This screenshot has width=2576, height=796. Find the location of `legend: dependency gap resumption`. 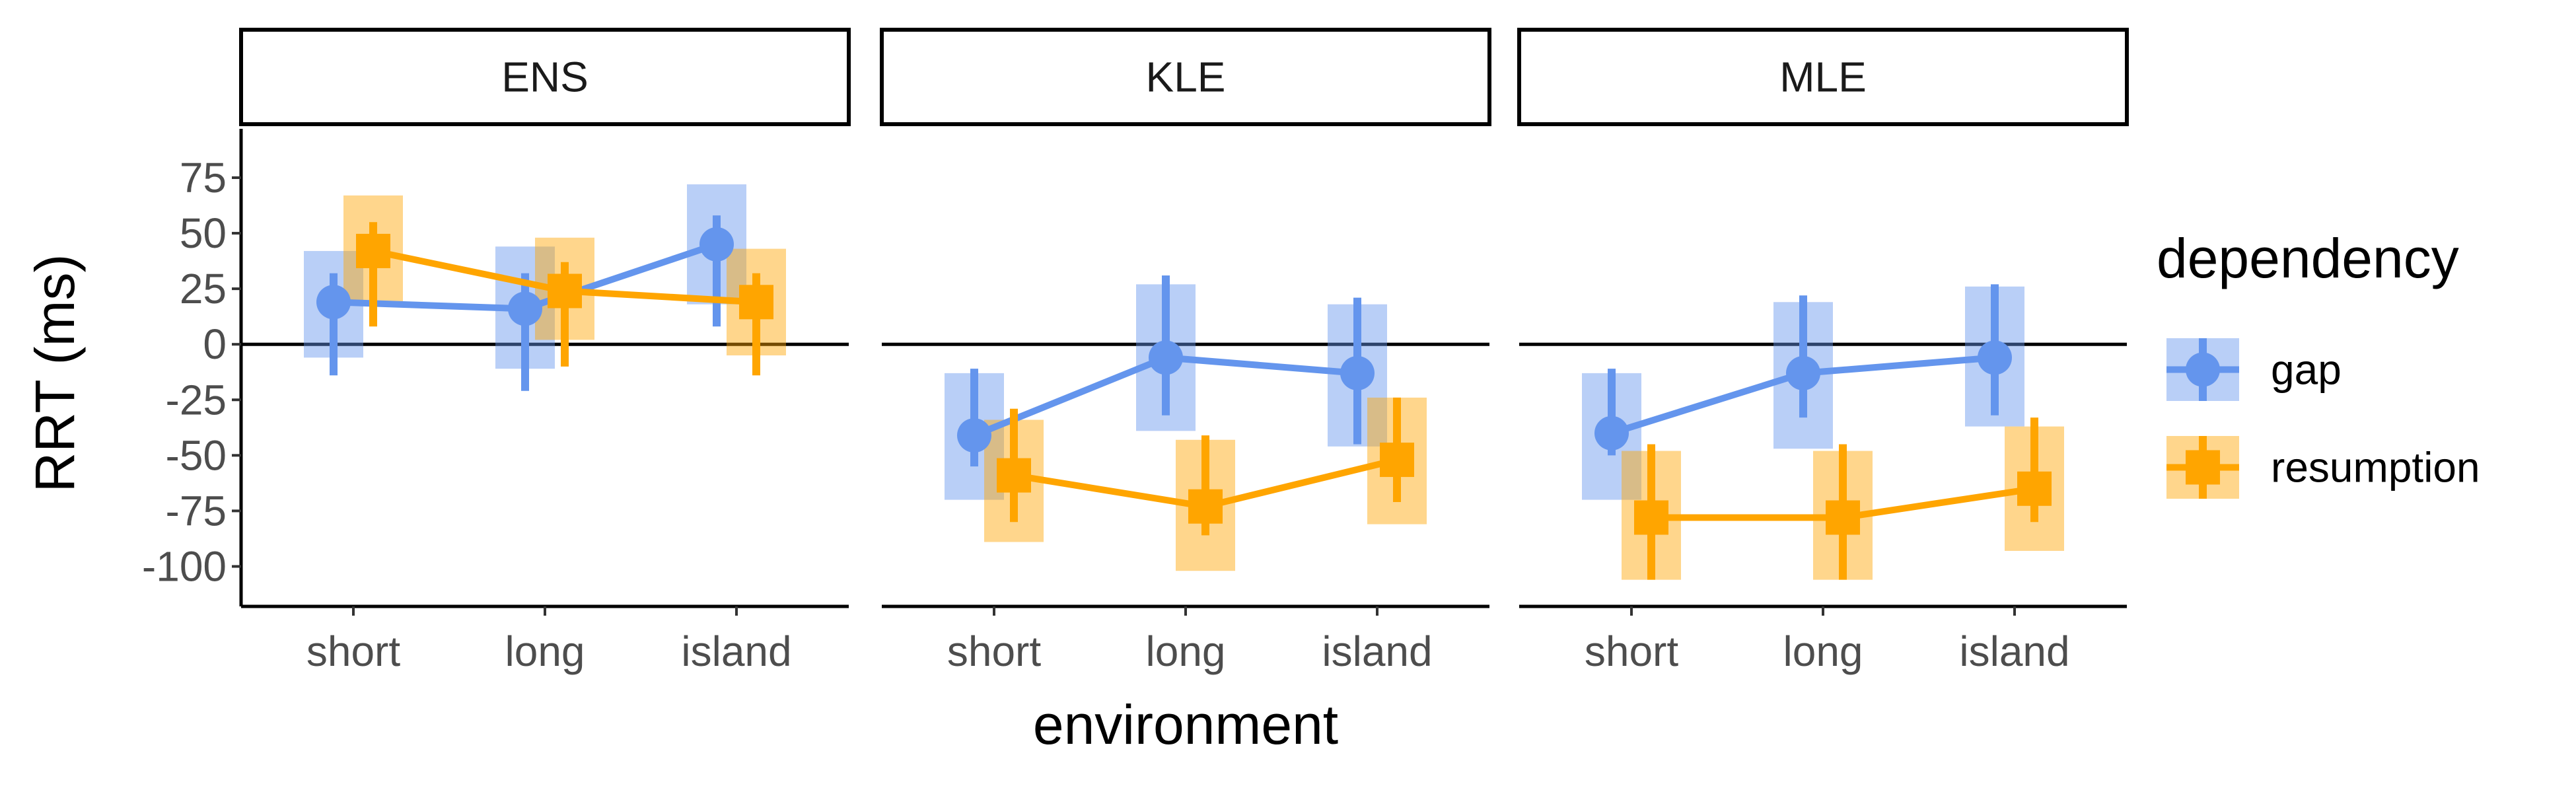

legend: dependency gap resumption is located at coordinates (2319, 363).